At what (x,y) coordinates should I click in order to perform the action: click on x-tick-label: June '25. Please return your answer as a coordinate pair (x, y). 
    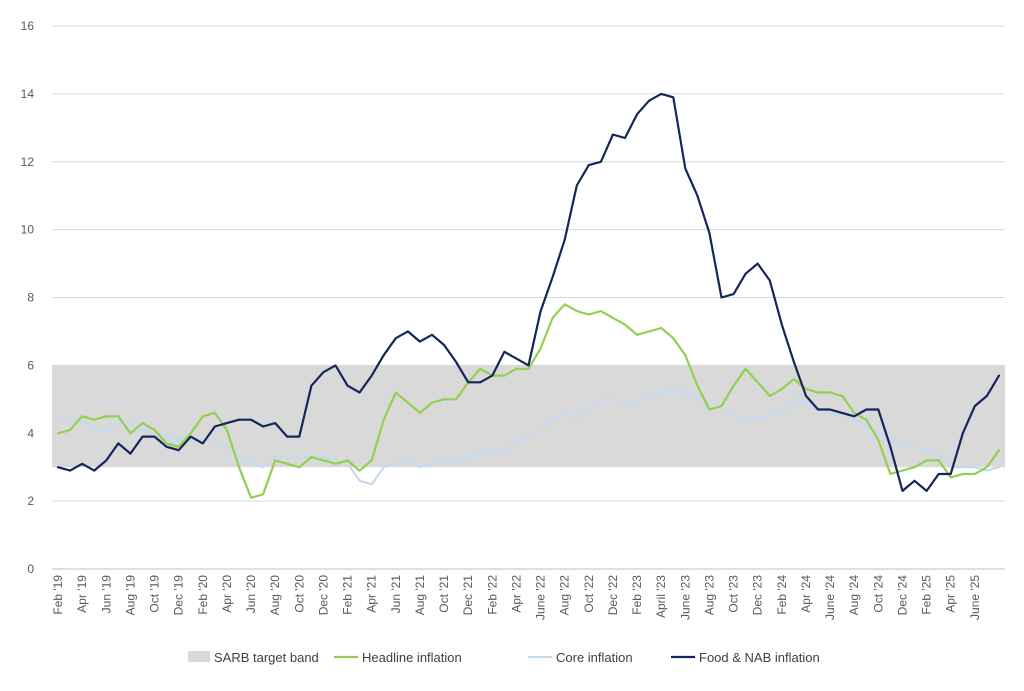
    Looking at the image, I should click on (975, 597).